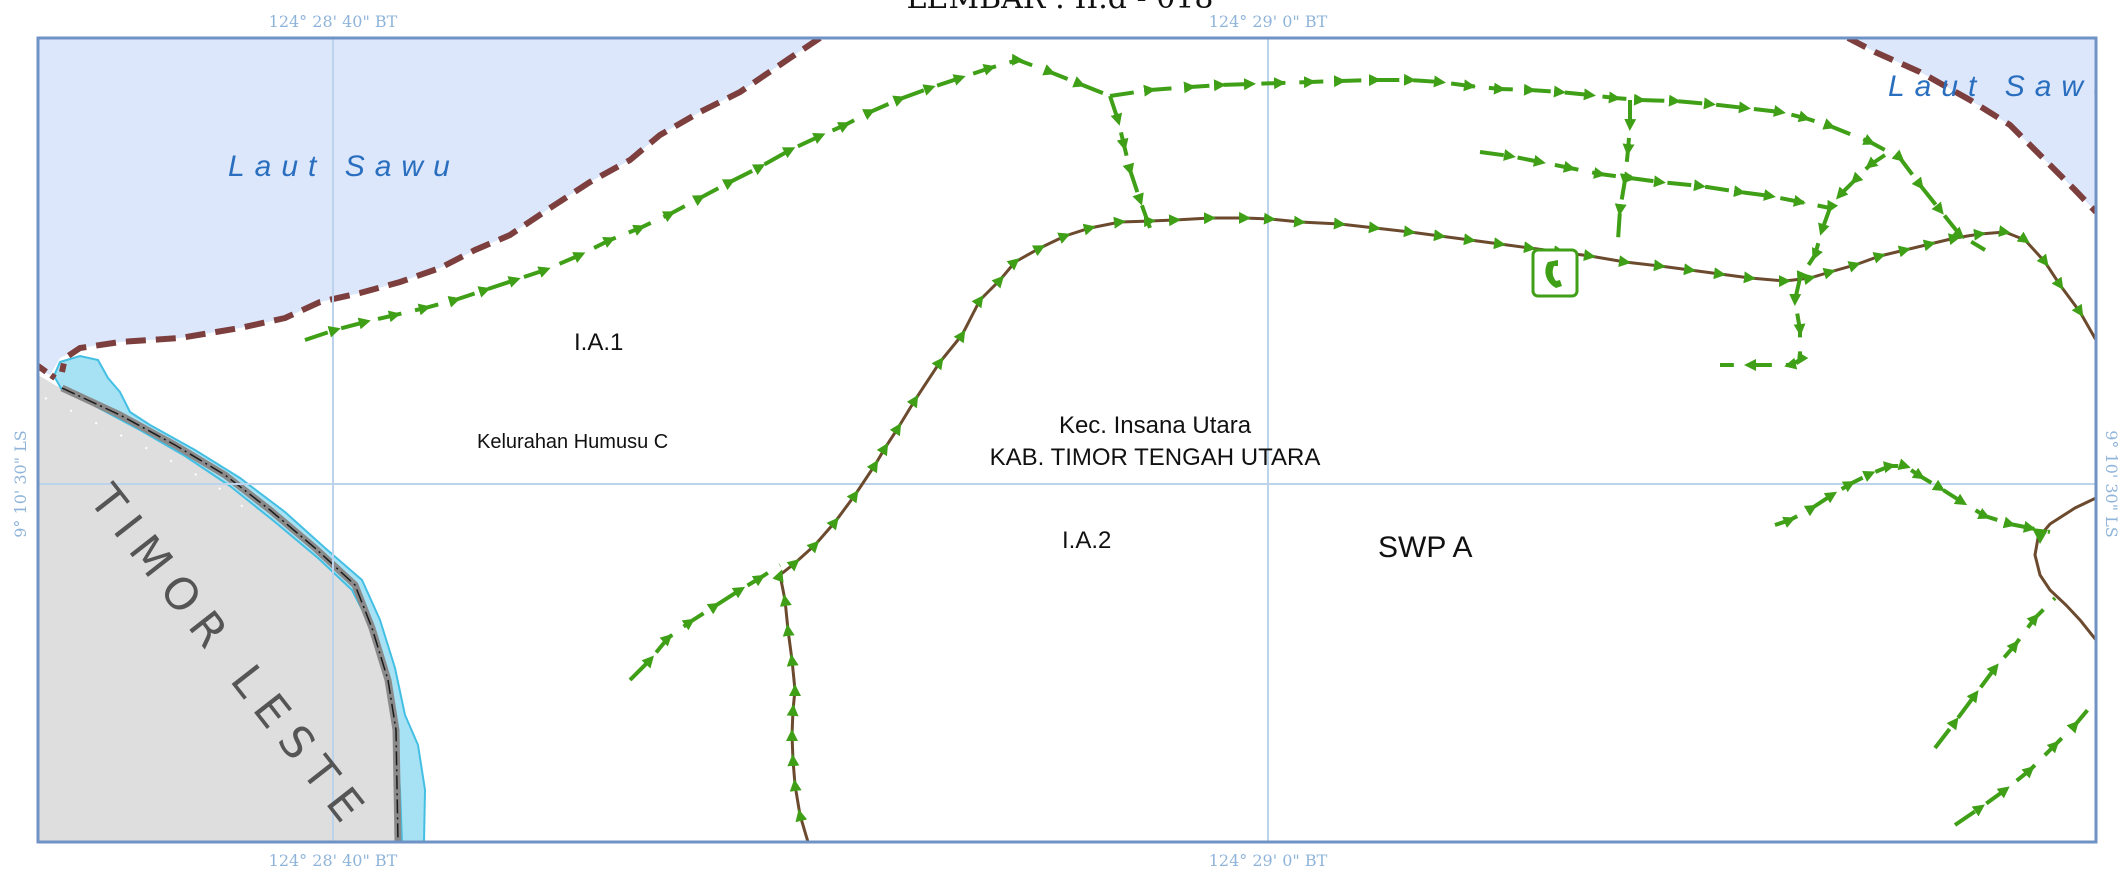 This screenshot has height=872, width=2121. Describe the element at coordinates (2111, 484) in the screenshot. I see `coord-right-lat: 9° 10' 30" LS` at that location.